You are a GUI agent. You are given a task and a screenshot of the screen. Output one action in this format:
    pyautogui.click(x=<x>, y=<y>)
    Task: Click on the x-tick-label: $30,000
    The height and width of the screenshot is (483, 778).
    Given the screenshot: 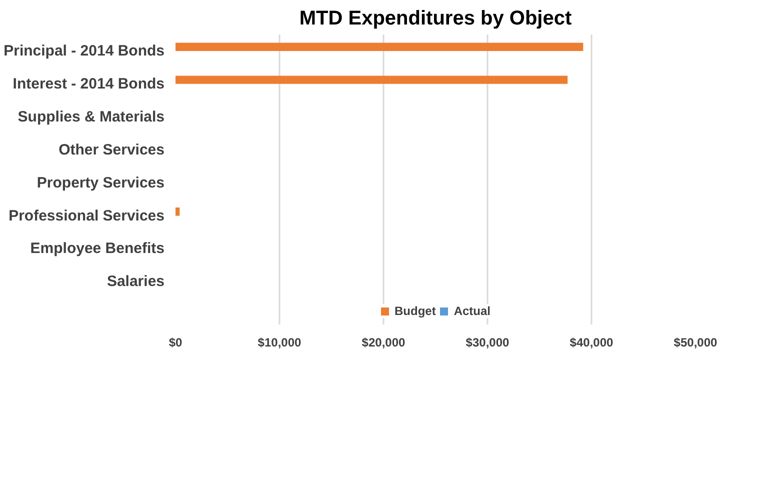 What is the action you would take?
    pyautogui.click(x=488, y=343)
    